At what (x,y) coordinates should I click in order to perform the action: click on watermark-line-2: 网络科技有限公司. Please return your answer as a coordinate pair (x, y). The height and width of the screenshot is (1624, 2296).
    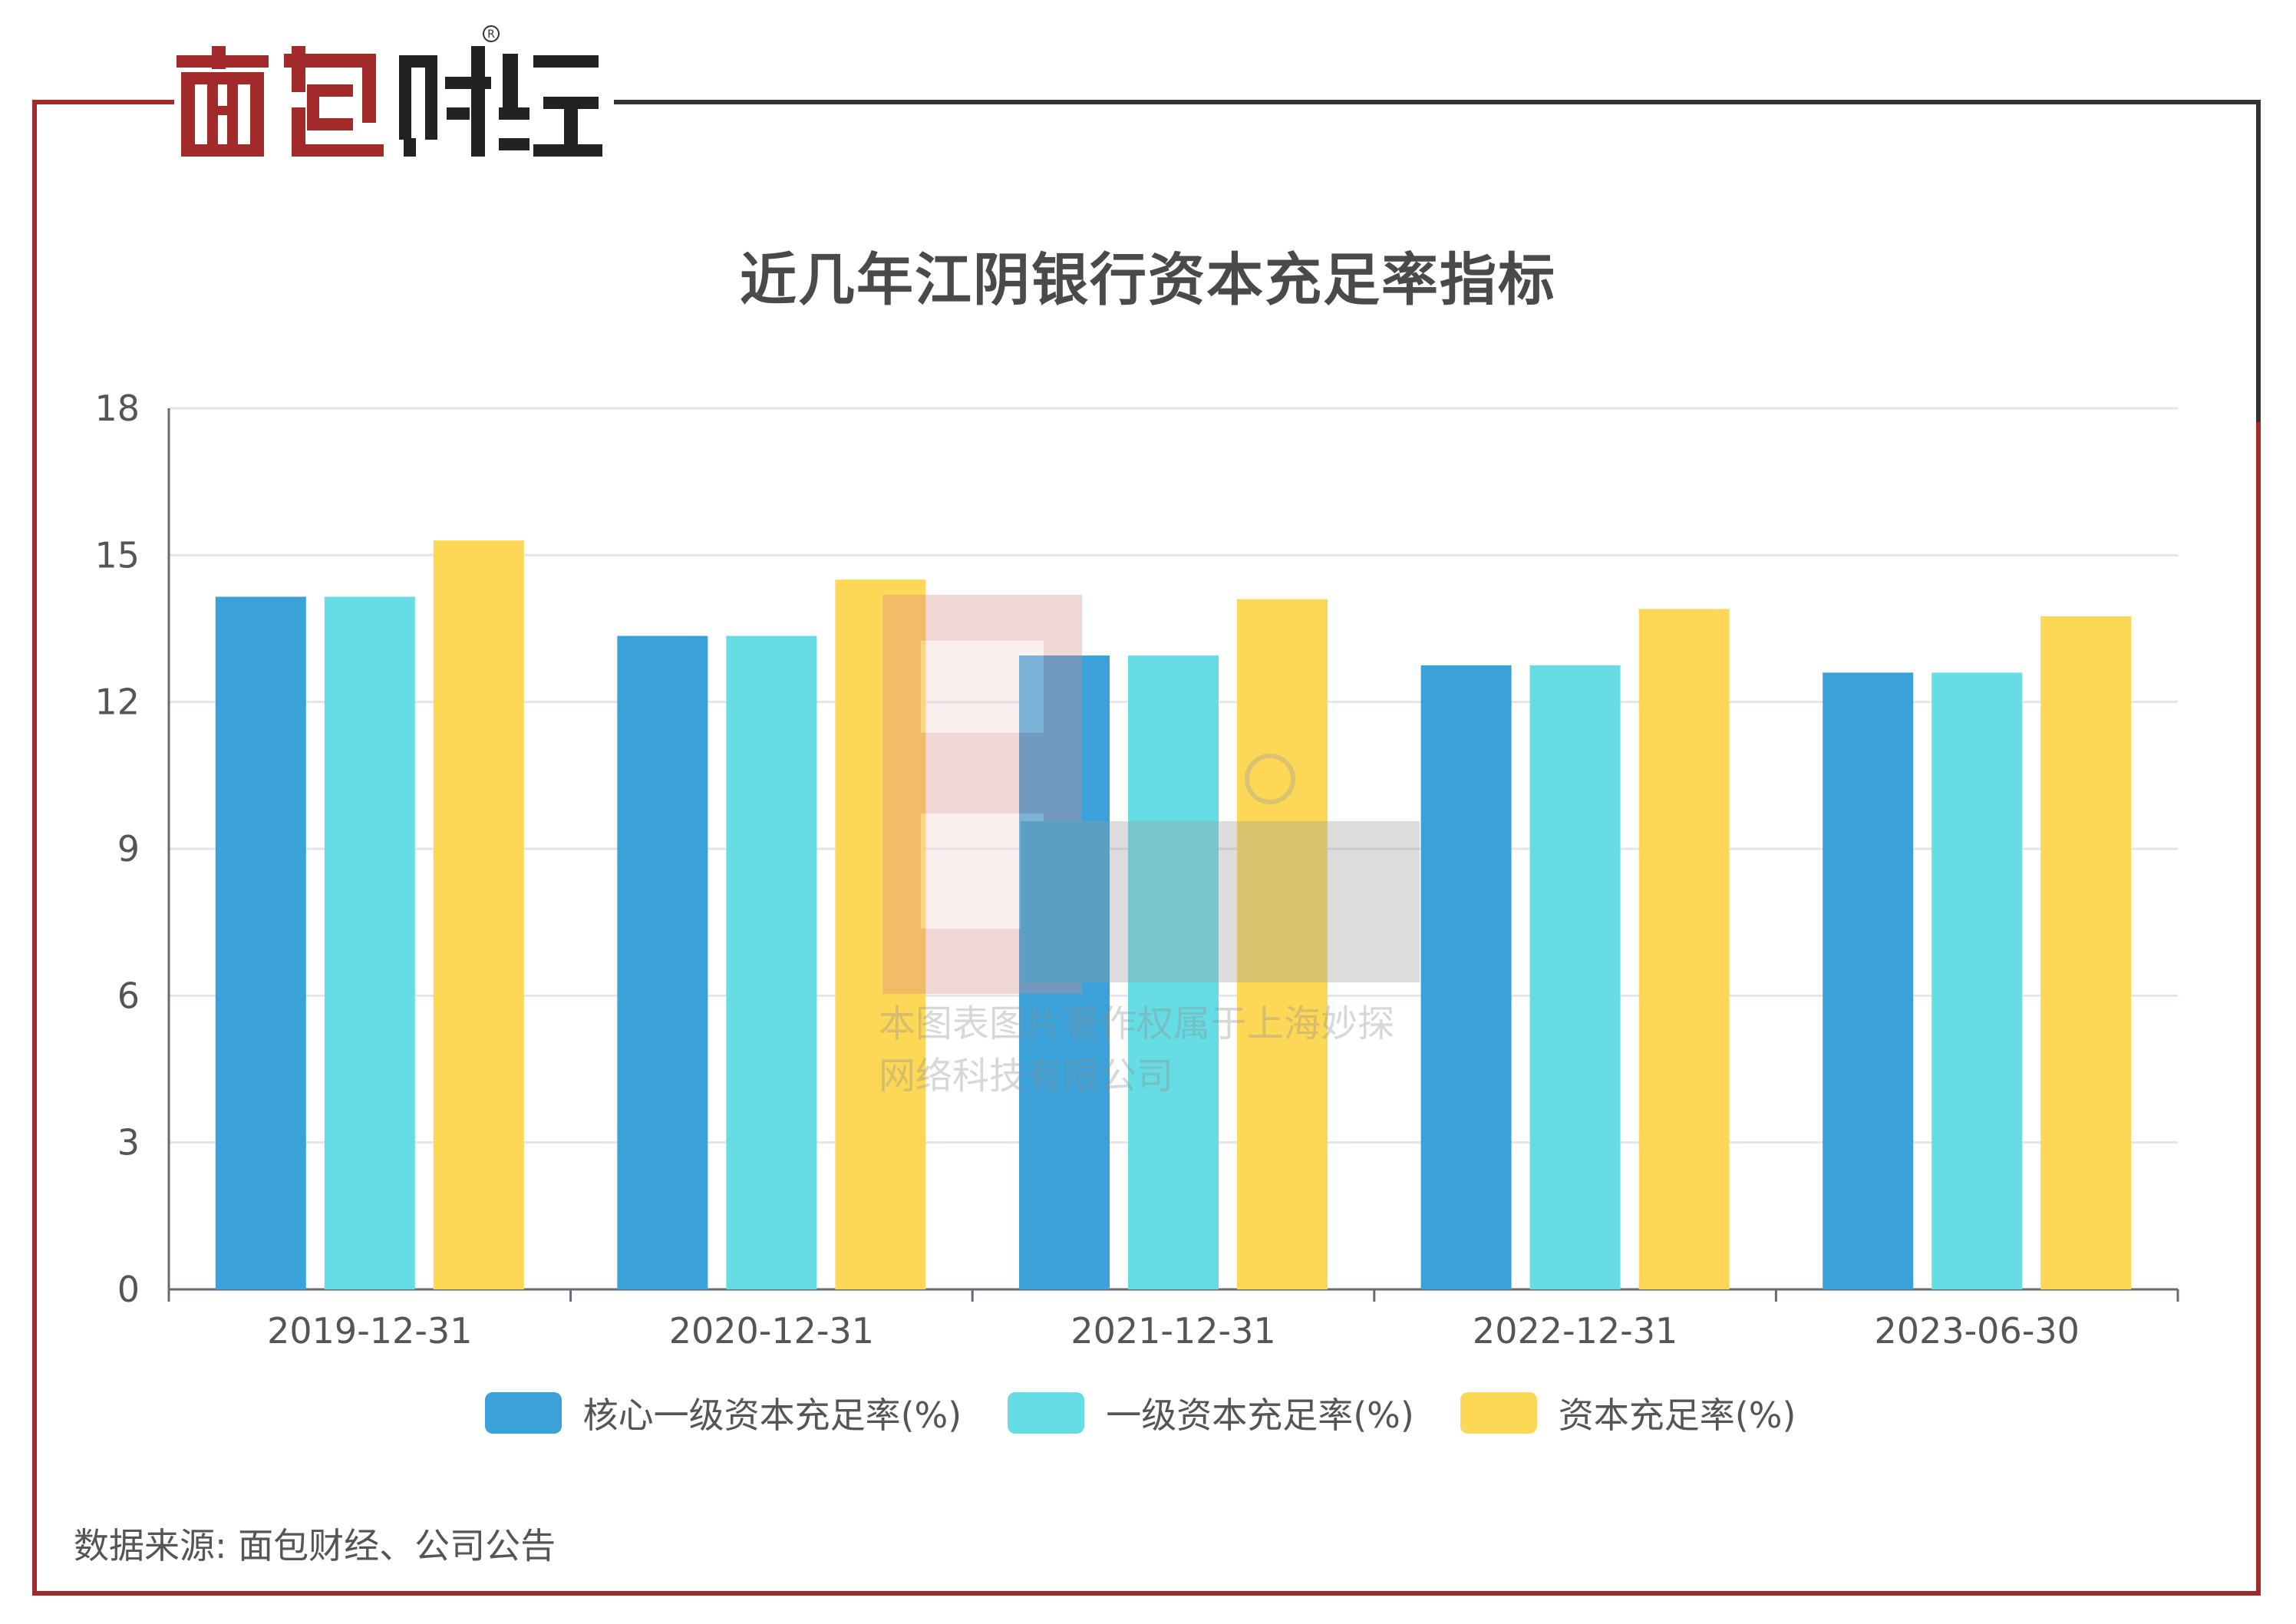
    Looking at the image, I should click on (1026, 1076).